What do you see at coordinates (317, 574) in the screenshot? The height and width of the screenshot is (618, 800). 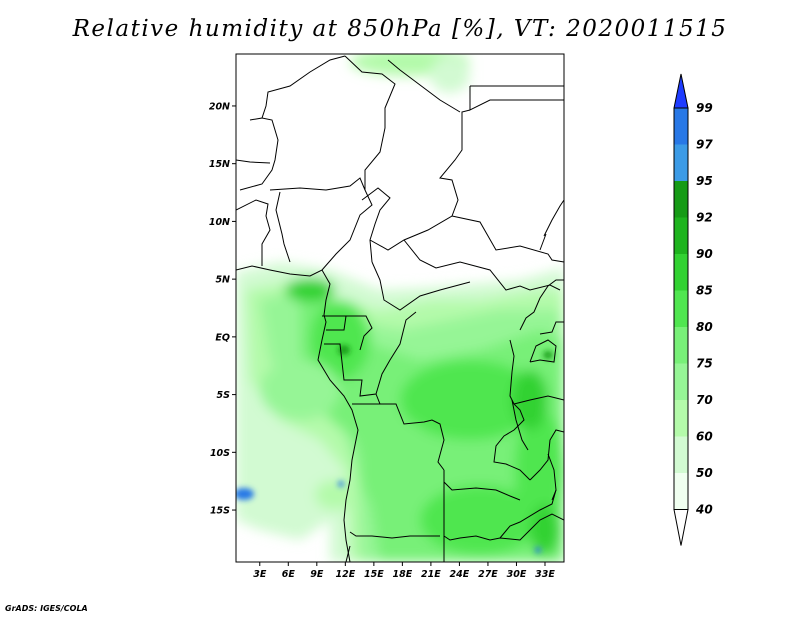 I see `lon-tick-label: 9E` at bounding box center [317, 574].